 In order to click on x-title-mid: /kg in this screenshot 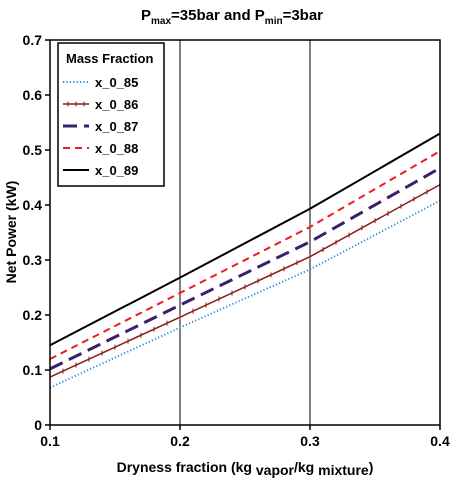, I will do `click(306, 467)`.